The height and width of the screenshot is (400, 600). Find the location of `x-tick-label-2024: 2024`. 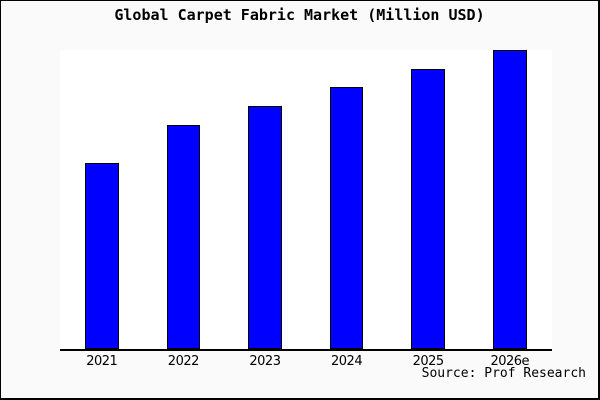

x-tick-label-2024: 2024 is located at coordinates (347, 361).